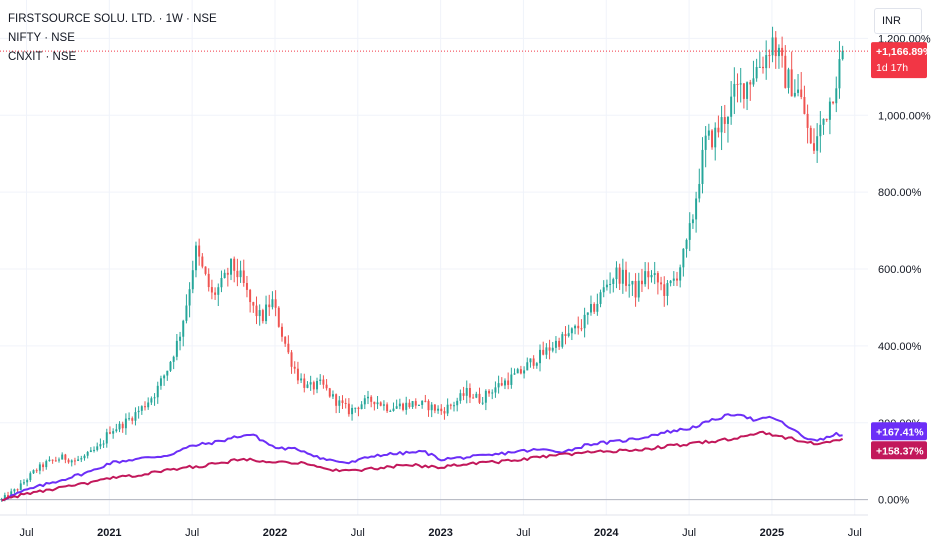  What do you see at coordinates (109, 533) in the screenshot?
I see `x-tick-label: 2021` at bounding box center [109, 533].